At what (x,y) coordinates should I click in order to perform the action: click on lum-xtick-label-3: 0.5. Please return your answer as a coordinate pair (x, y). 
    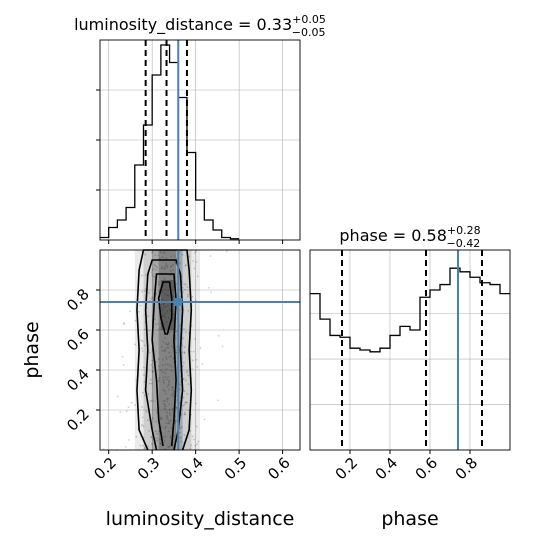
    Looking at the image, I should click on (236, 469).